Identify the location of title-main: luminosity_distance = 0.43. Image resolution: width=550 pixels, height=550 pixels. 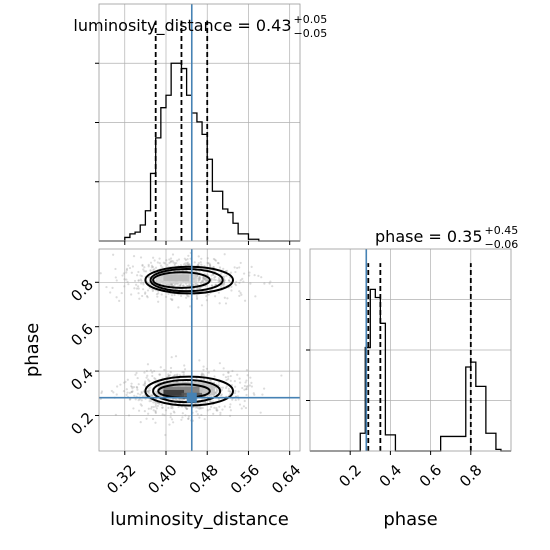
(182, 26).